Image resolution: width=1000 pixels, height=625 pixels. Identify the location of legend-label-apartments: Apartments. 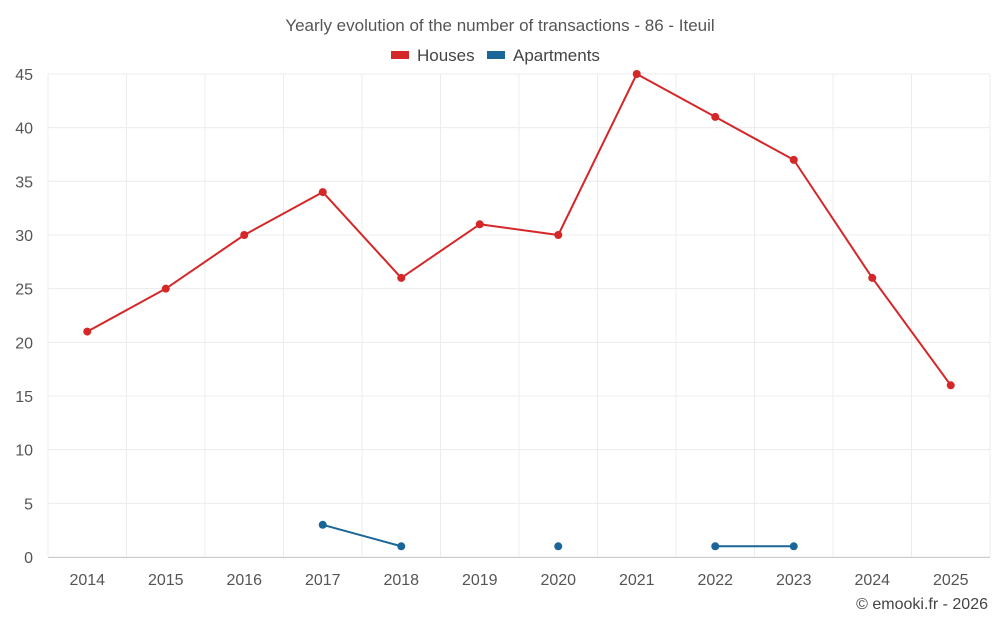
(556, 55).